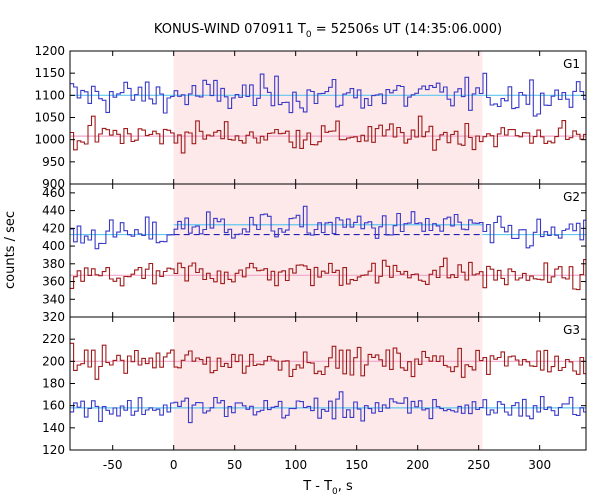 The height and width of the screenshot is (500, 600). Describe the element at coordinates (49, 73) in the screenshot. I see `y-tick-label: 1150` at that location.